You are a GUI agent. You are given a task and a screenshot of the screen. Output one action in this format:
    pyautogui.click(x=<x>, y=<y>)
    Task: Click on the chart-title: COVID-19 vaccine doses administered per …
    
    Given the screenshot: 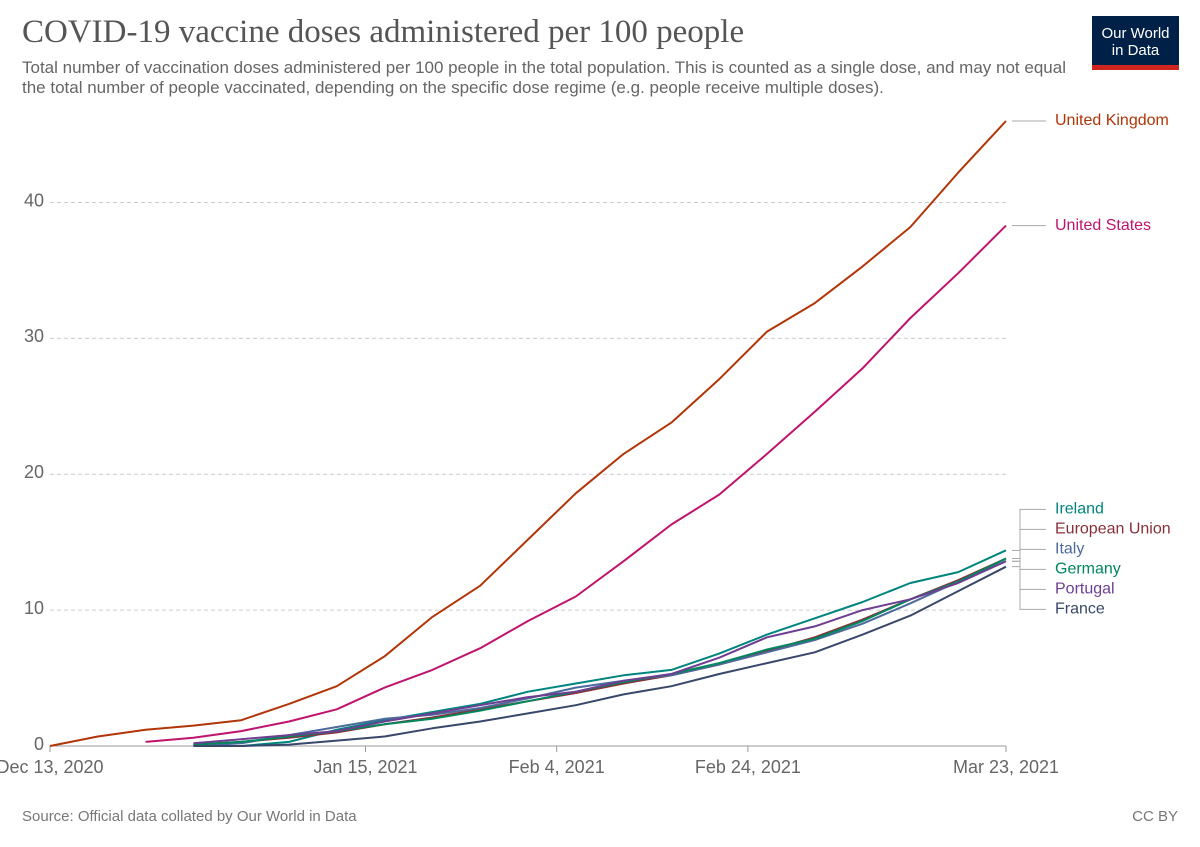 What is the action you would take?
    pyautogui.click(x=383, y=32)
    